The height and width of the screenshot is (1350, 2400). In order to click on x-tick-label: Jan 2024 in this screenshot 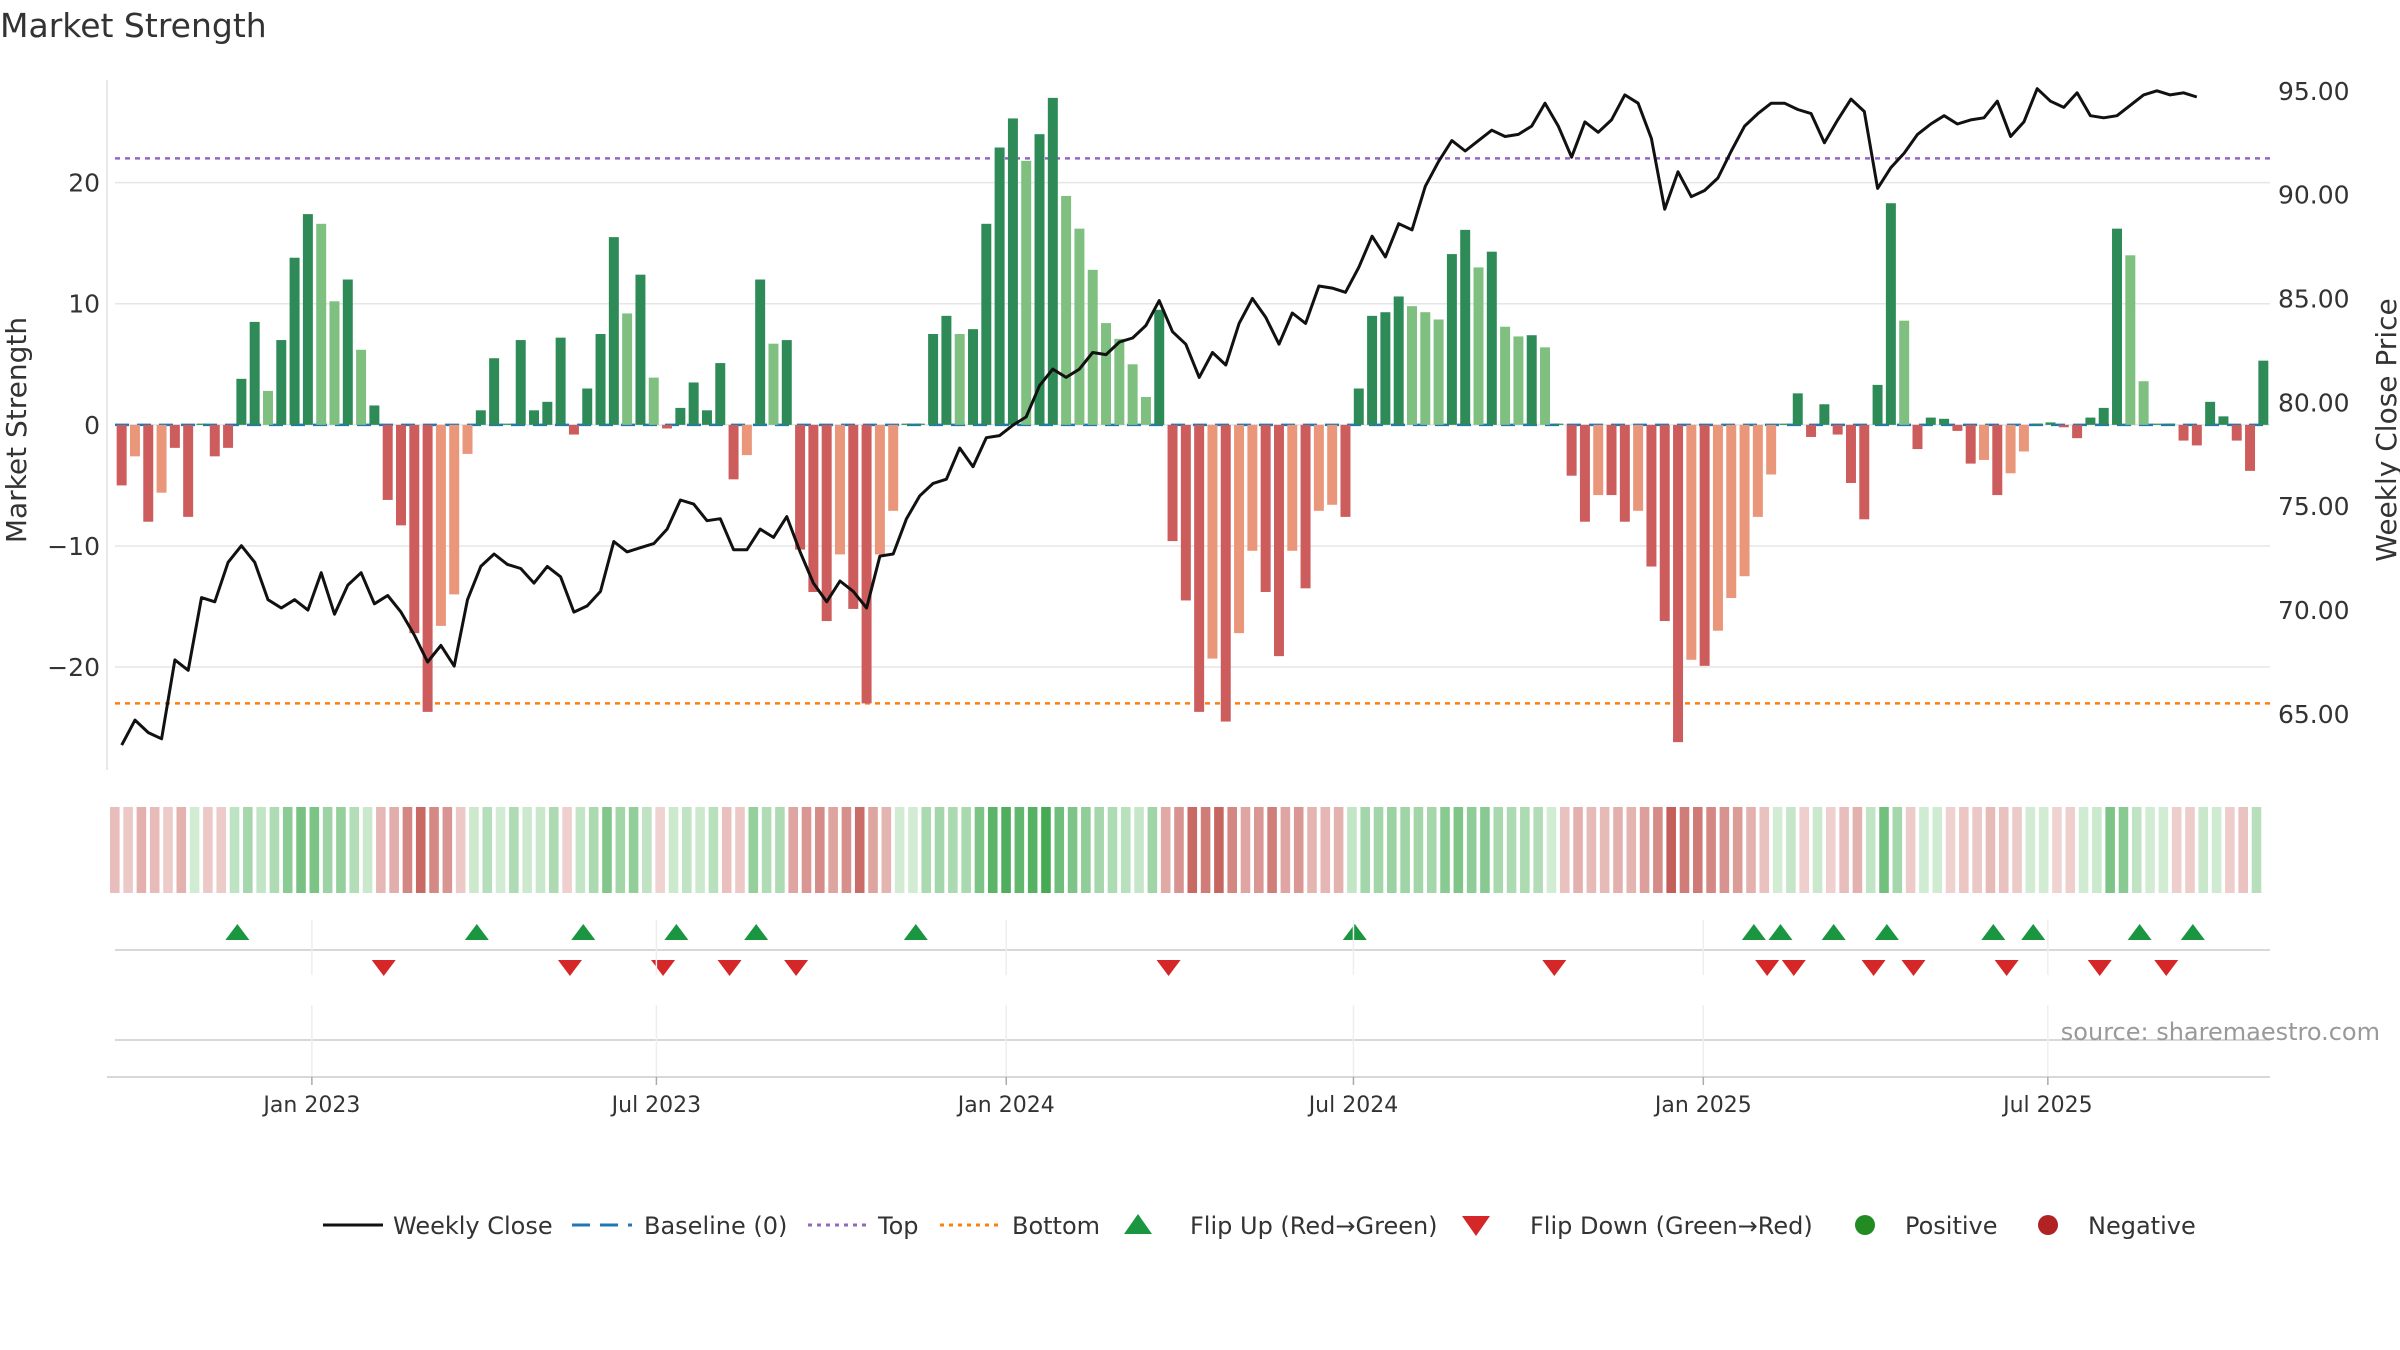, I will do `click(1005, 1105)`.